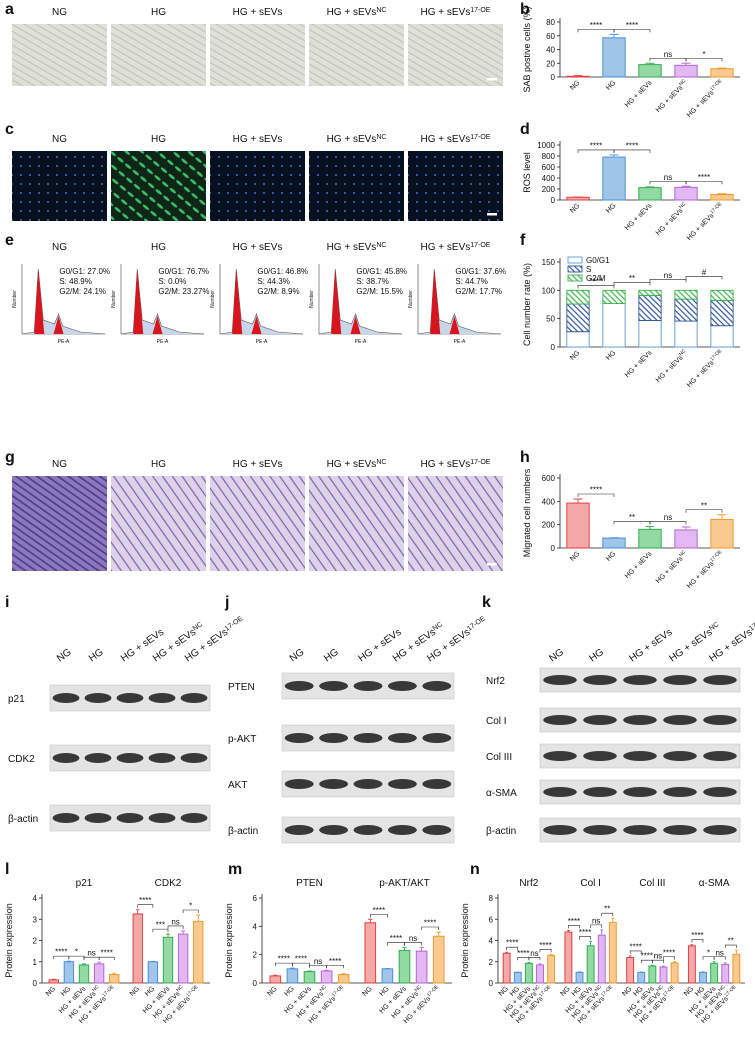  I want to click on category-label: NG, so click(367, 991).